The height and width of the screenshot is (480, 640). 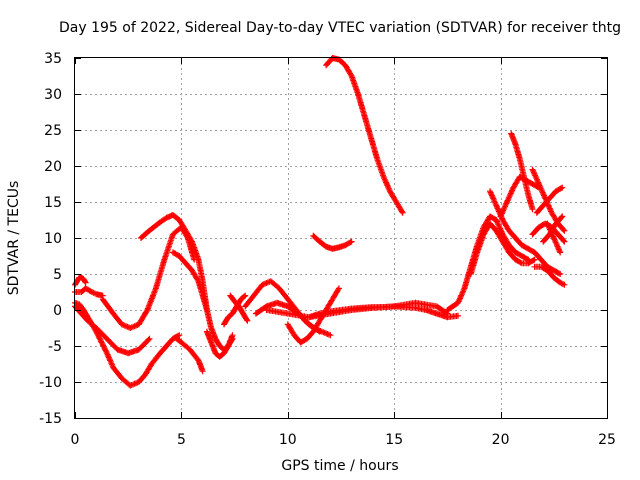 I want to click on x-tick-label: 5, so click(x=181, y=440).